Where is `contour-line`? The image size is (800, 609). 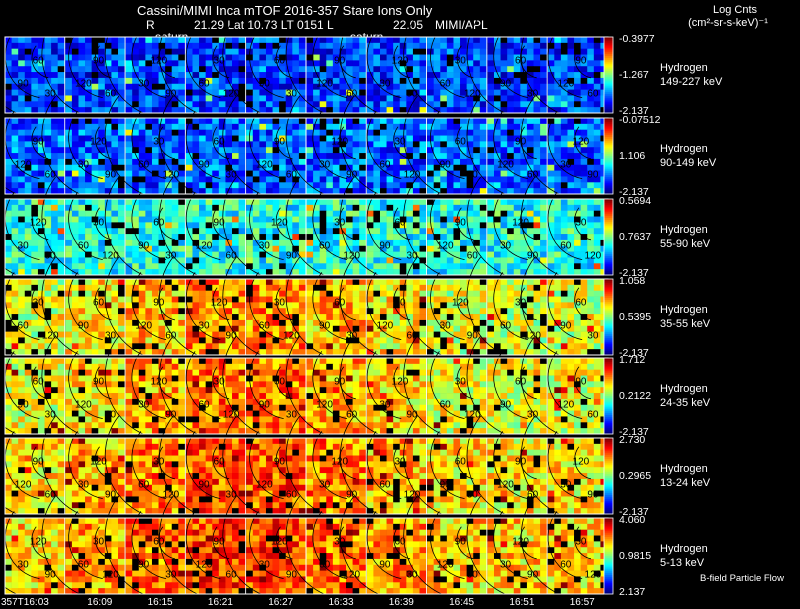 contour-line is located at coordinates (284, 143).